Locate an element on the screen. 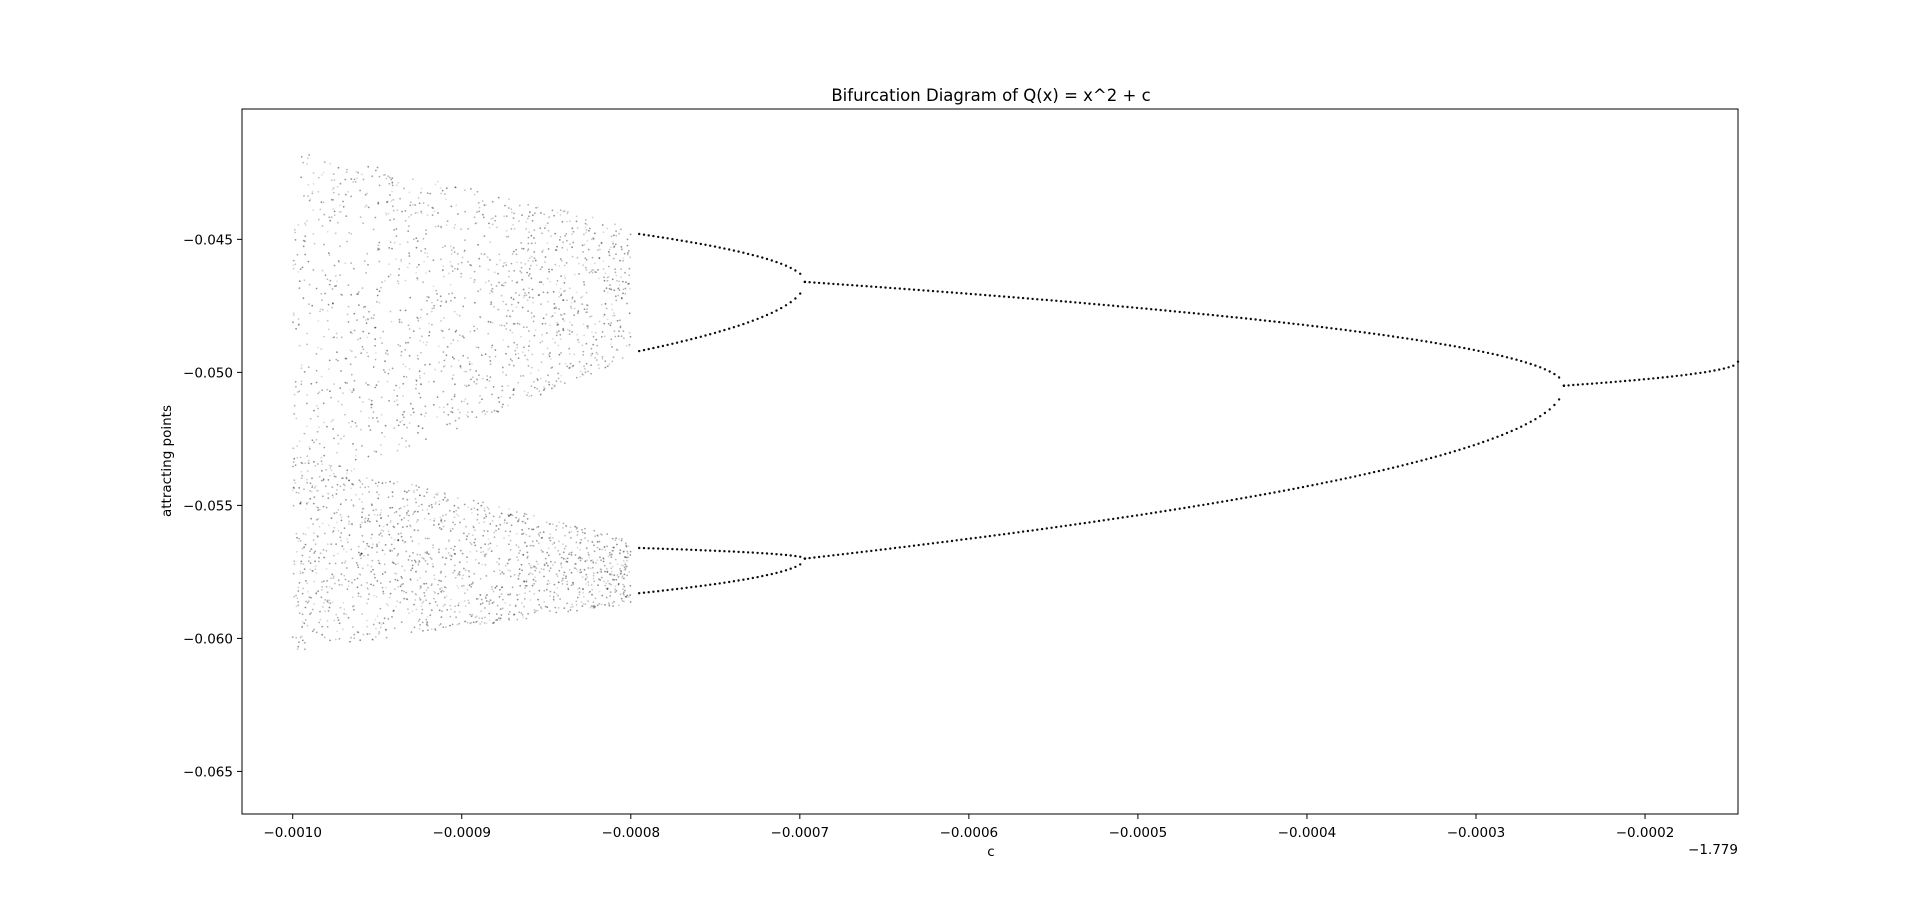  y-axis-label: attracting points is located at coordinates (167, 461).